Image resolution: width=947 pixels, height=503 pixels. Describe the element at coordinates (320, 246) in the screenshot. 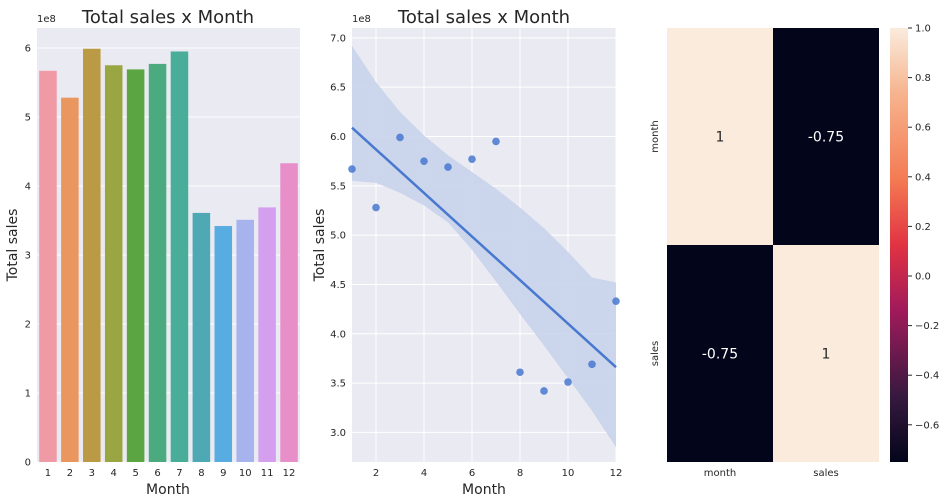

I see `regression-y-axis-label: Total sales` at that location.